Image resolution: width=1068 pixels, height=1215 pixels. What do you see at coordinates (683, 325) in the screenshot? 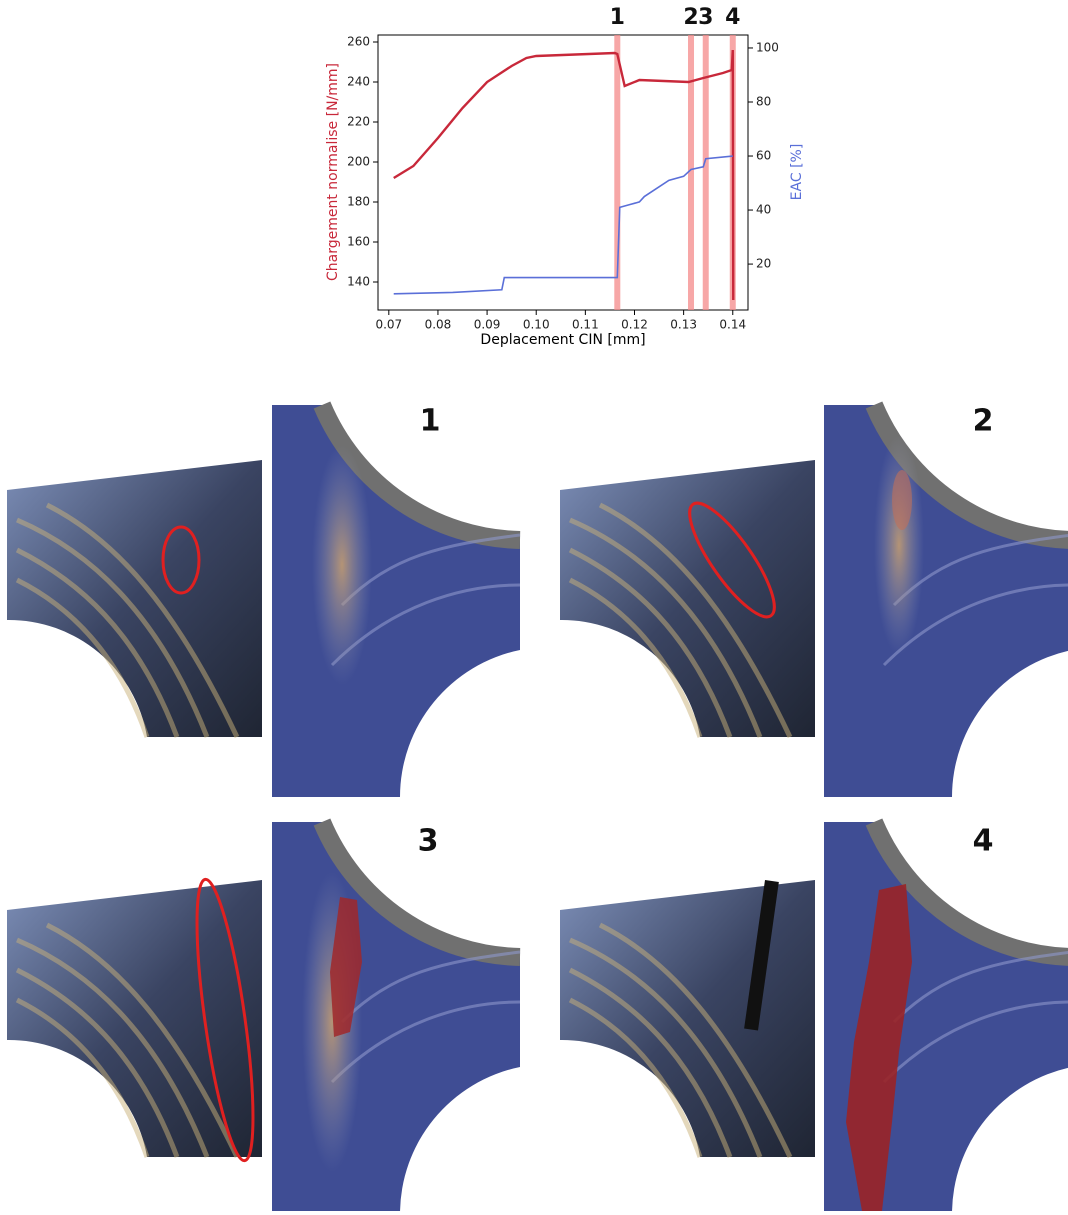
I see `x-tick-label: 0.13` at bounding box center [683, 325].